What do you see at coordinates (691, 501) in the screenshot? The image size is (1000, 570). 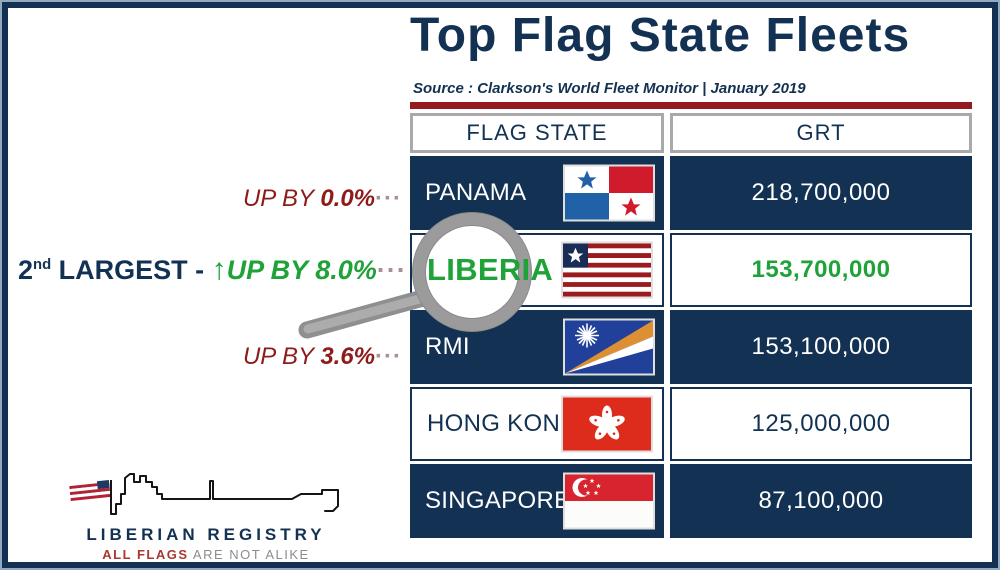 I see `table-row-singapore: SINGAPORE` at bounding box center [691, 501].